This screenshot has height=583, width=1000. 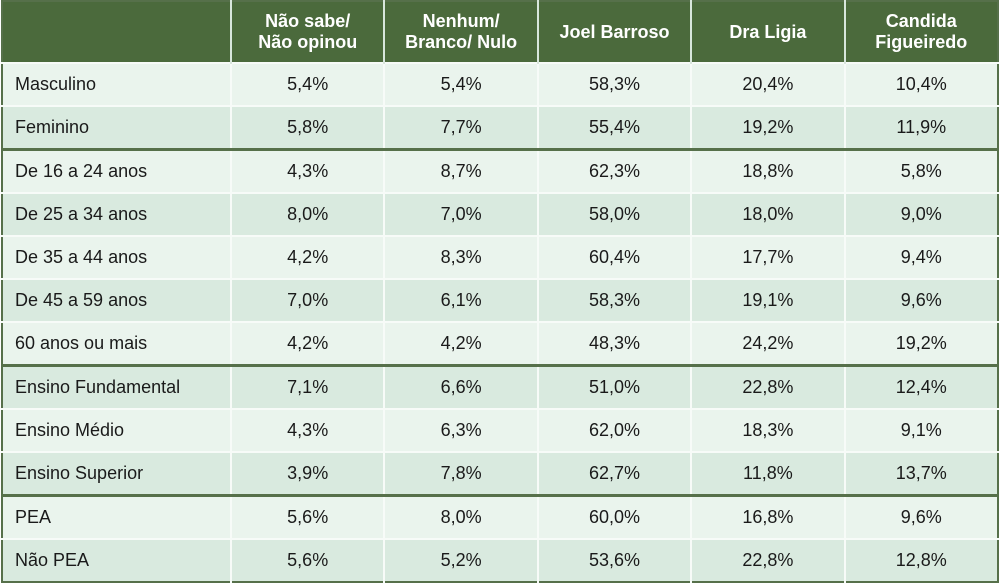 I want to click on table-row: De 45 a 59 anos 7,0% 6,1% 58,3% 19,1% 9,6%, so click(x=500, y=300).